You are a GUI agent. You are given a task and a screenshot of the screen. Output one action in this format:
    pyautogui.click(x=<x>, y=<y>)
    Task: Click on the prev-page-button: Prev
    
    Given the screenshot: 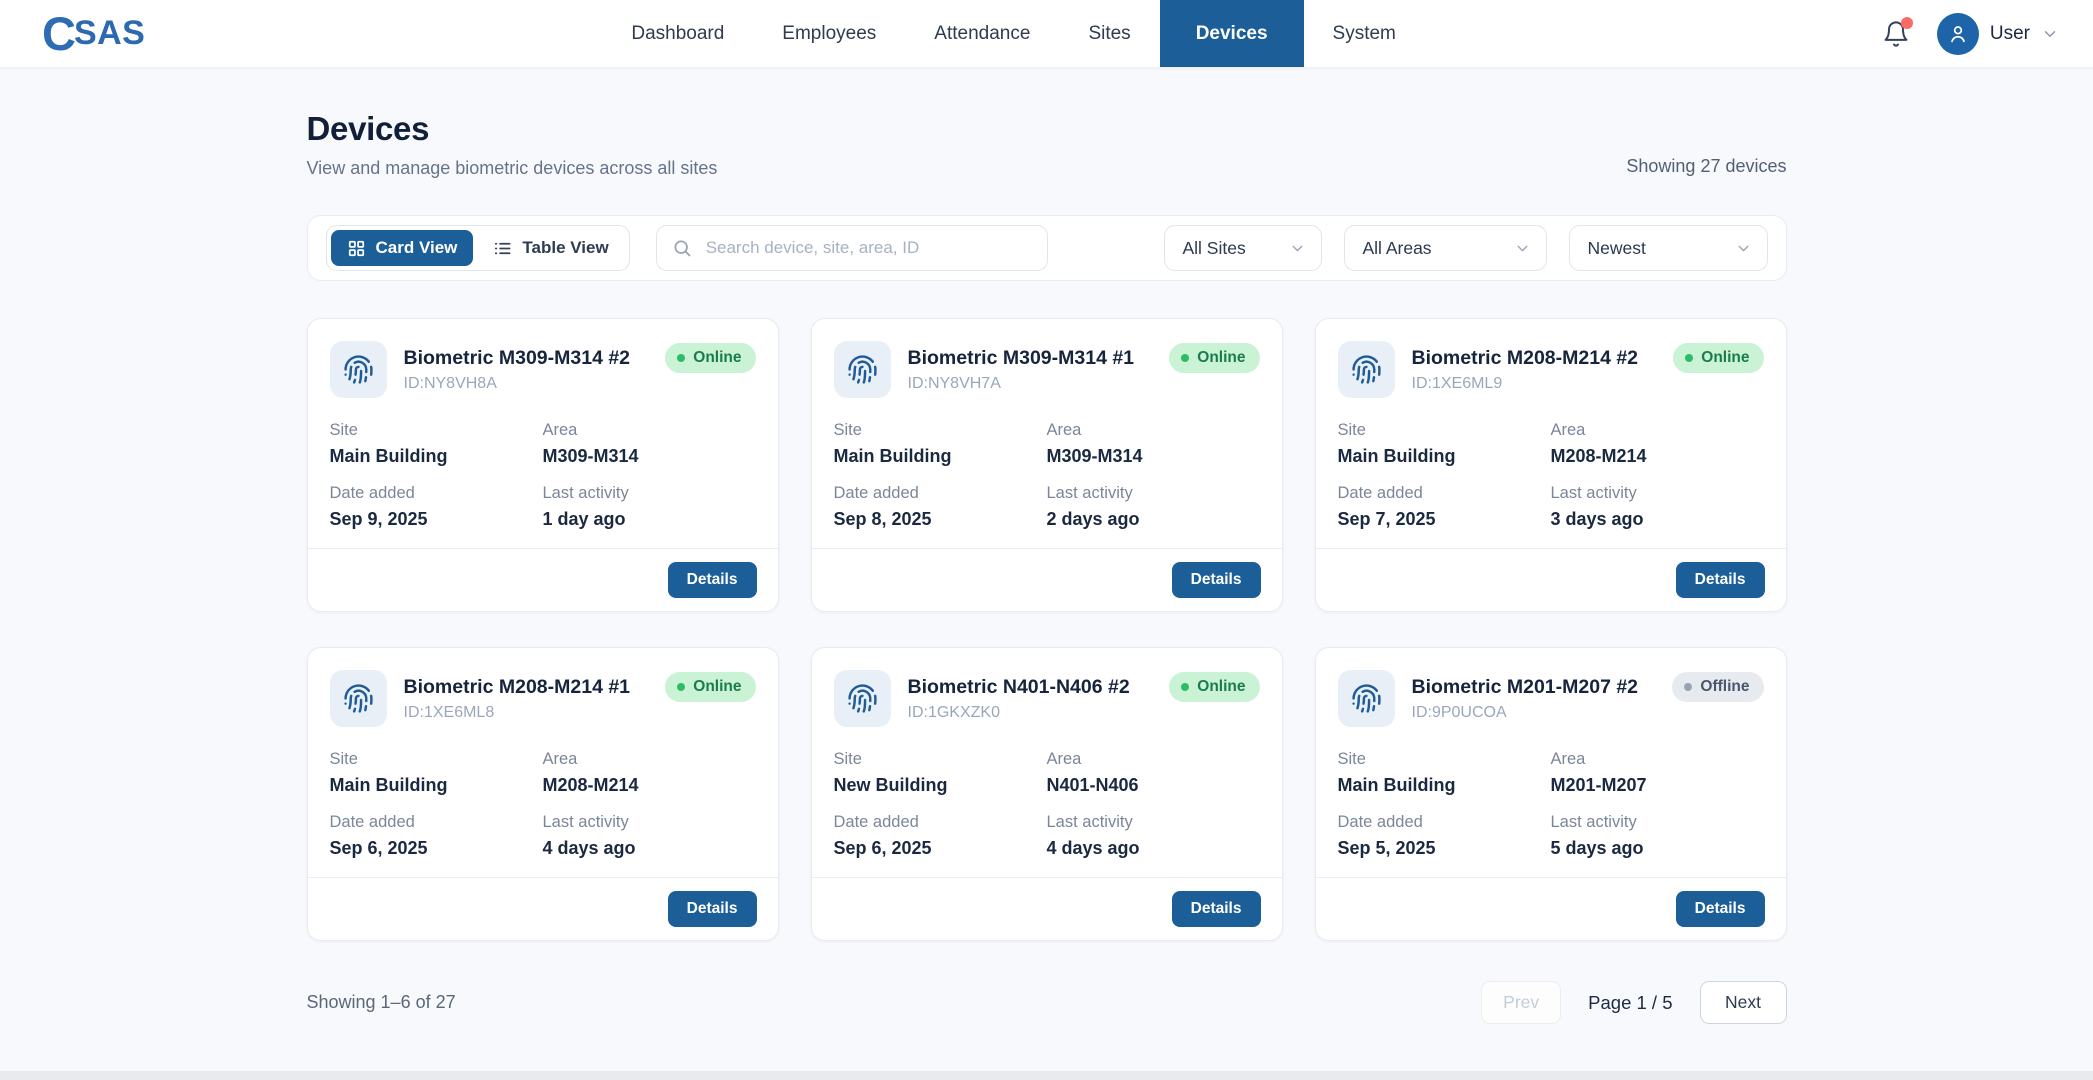 What is the action you would take?
    pyautogui.click(x=1521, y=1002)
    